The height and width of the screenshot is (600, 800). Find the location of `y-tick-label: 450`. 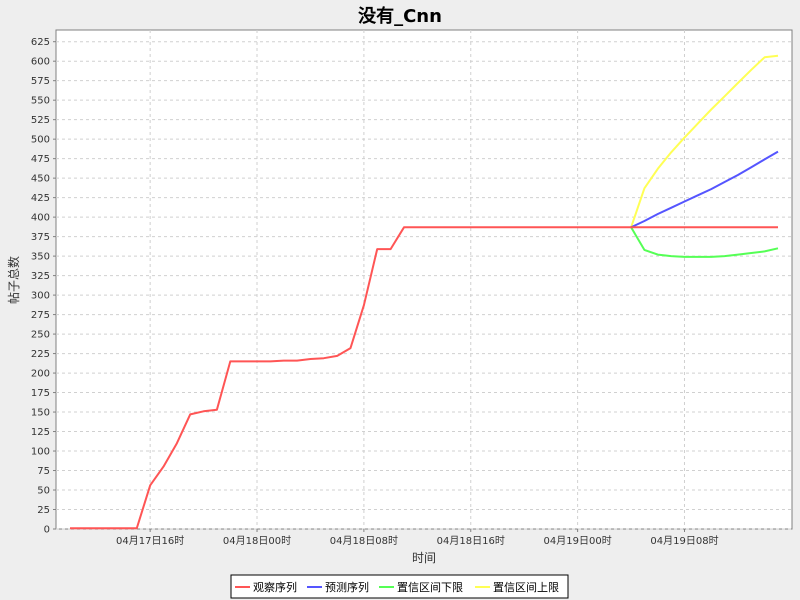

y-tick-label: 450 is located at coordinates (40, 179).